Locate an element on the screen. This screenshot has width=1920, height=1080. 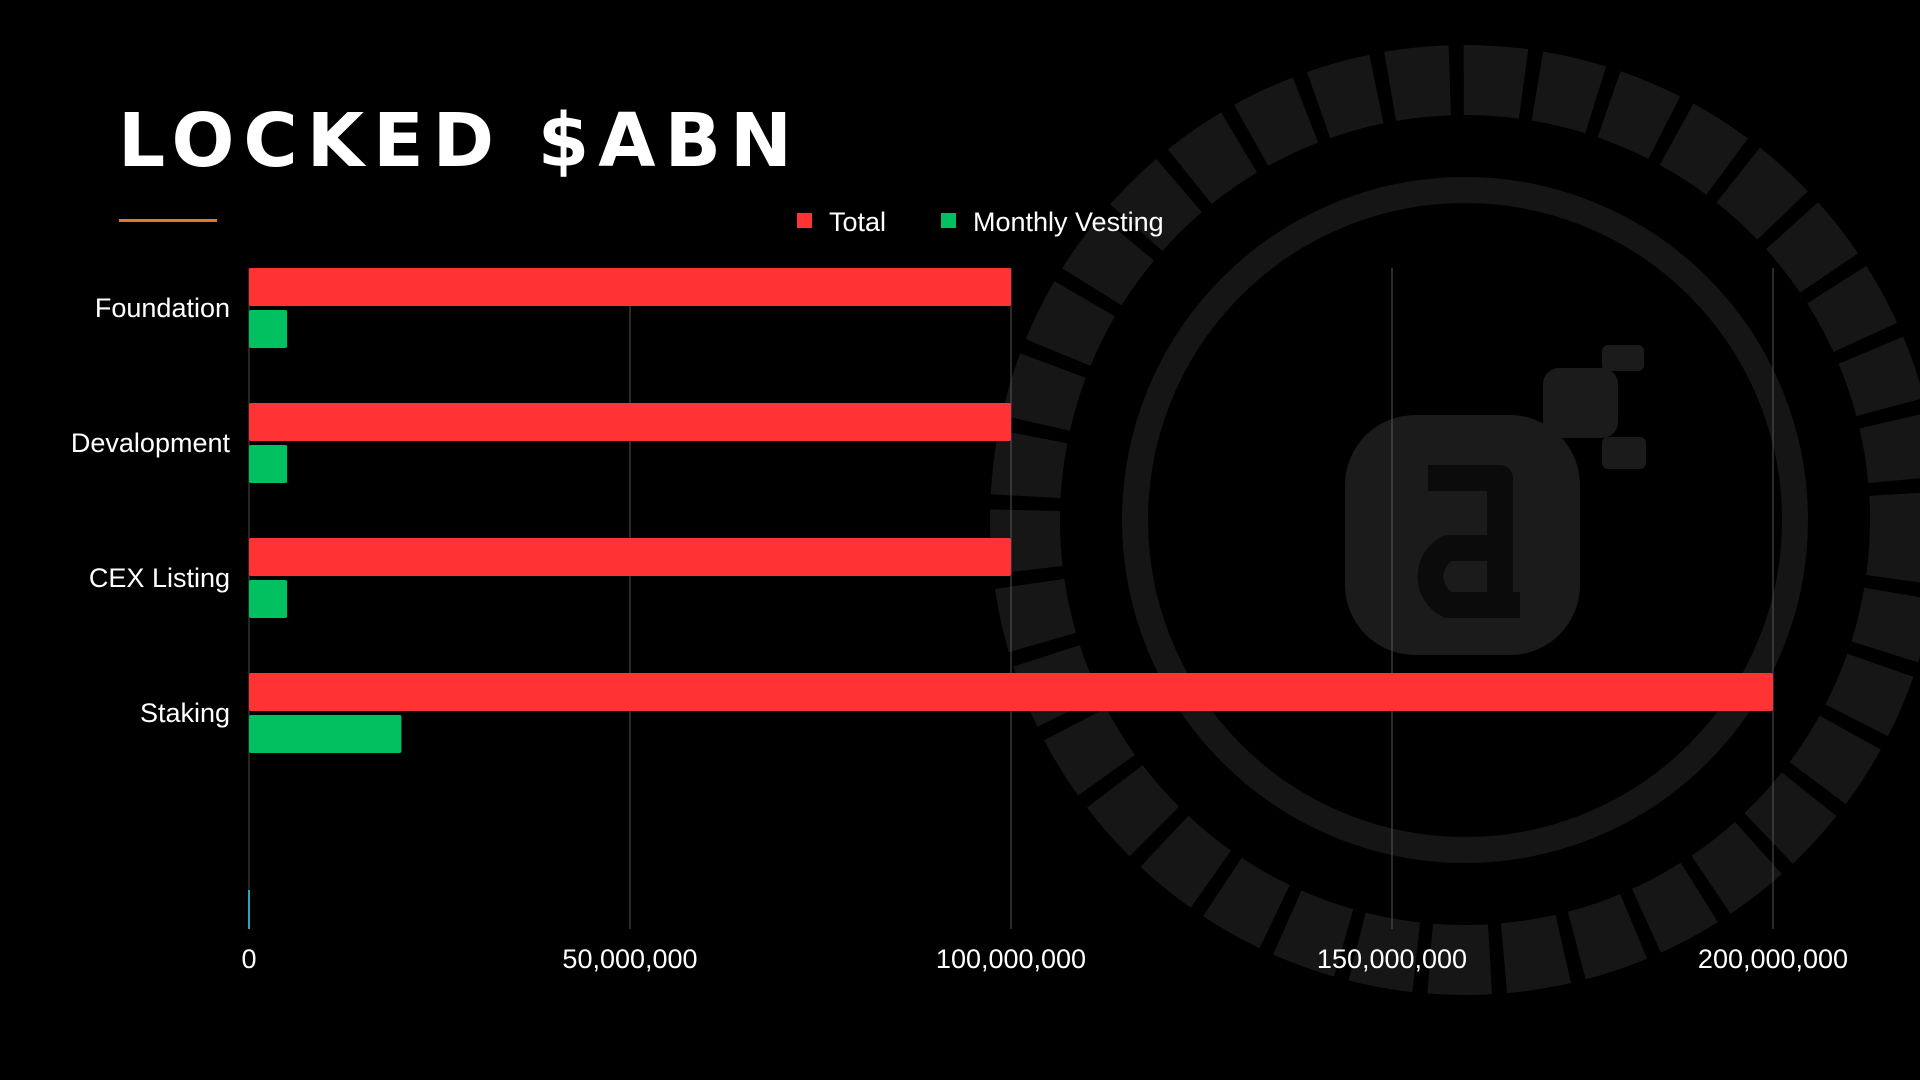
bar-staking-monthly-vesting is located at coordinates (325, 734).